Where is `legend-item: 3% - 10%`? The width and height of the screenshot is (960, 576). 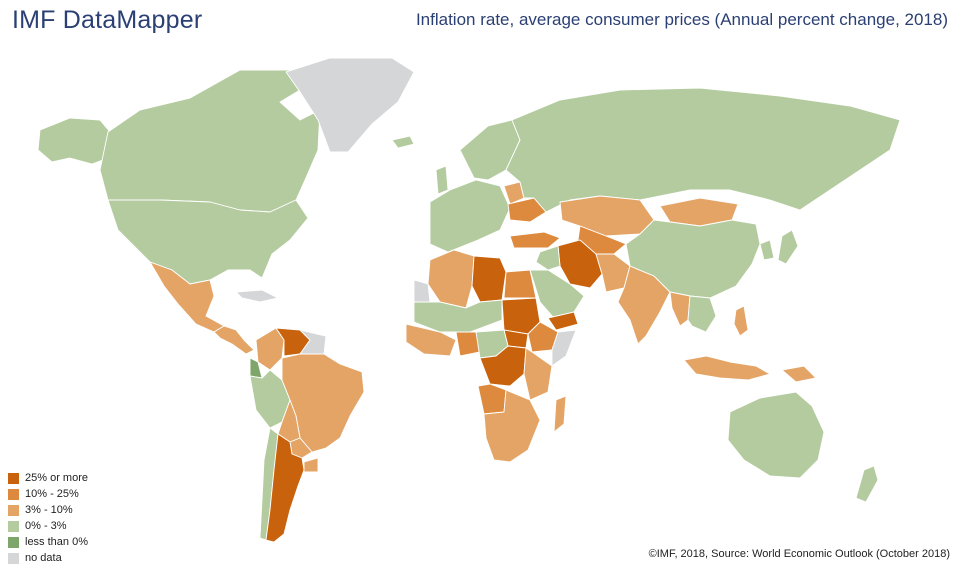 legend-item: 3% - 10% is located at coordinates (48, 510).